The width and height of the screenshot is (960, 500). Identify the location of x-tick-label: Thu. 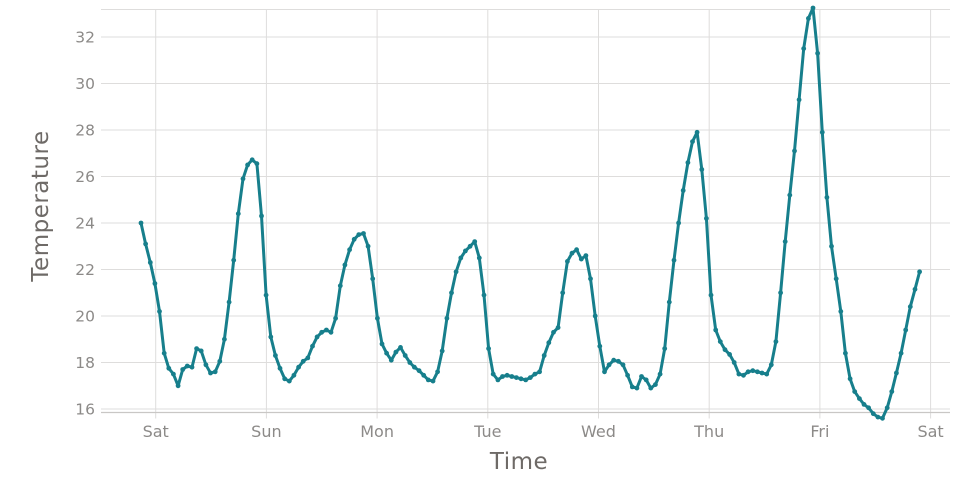
(708, 431).